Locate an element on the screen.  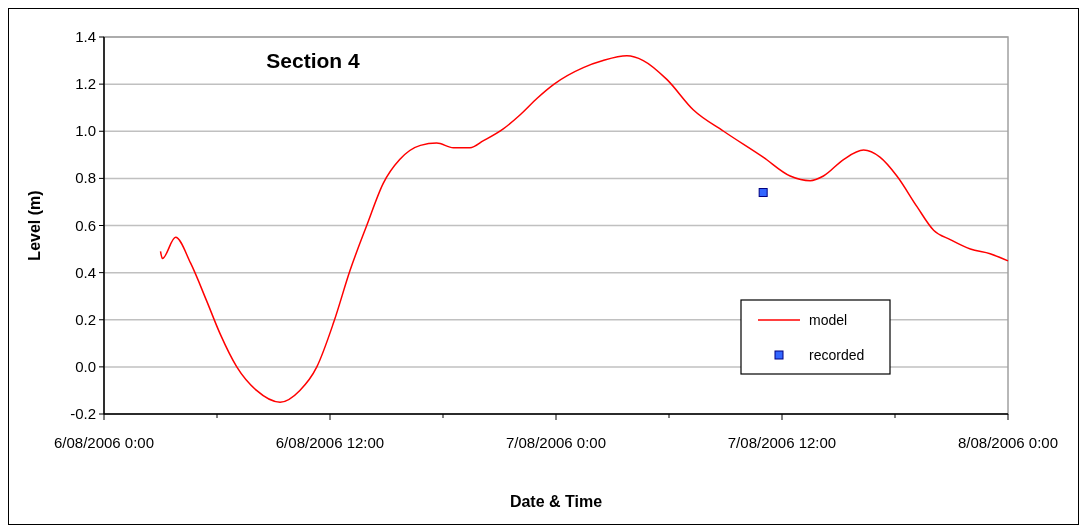
y-tick-label: 0.6 is located at coordinates (85, 225).